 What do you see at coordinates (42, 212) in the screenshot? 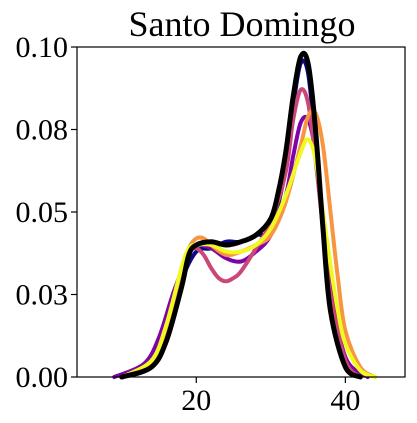
I see `y-tick-label: 0.05` at bounding box center [42, 212].